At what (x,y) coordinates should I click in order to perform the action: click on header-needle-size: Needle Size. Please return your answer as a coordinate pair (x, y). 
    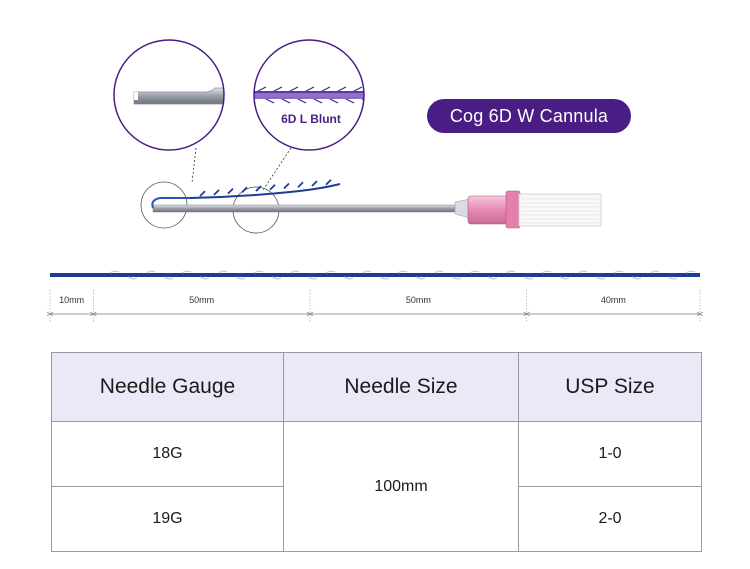
    Looking at the image, I should click on (401, 387).